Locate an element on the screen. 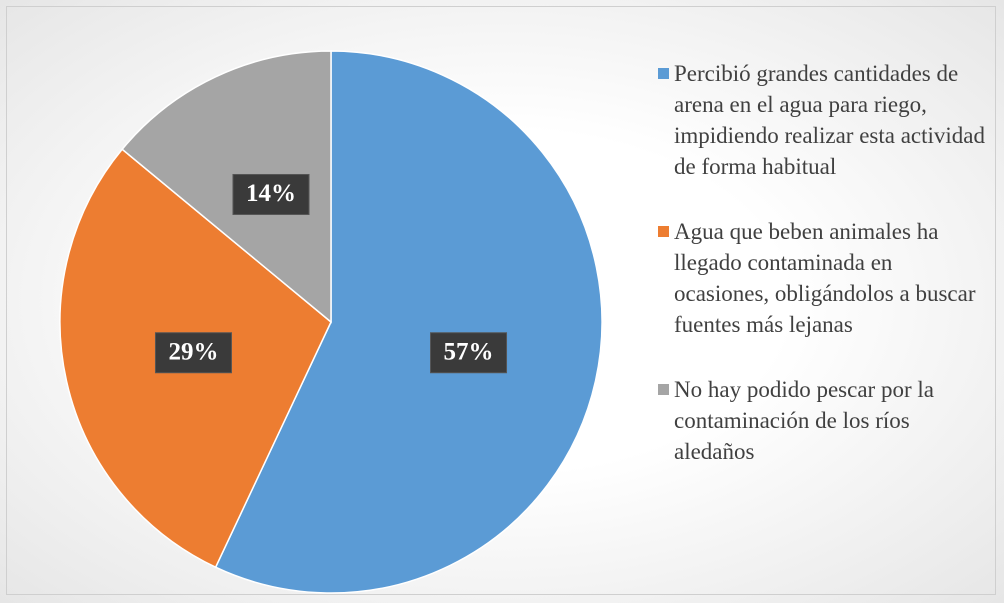  data-label: 57% is located at coordinates (469, 351).